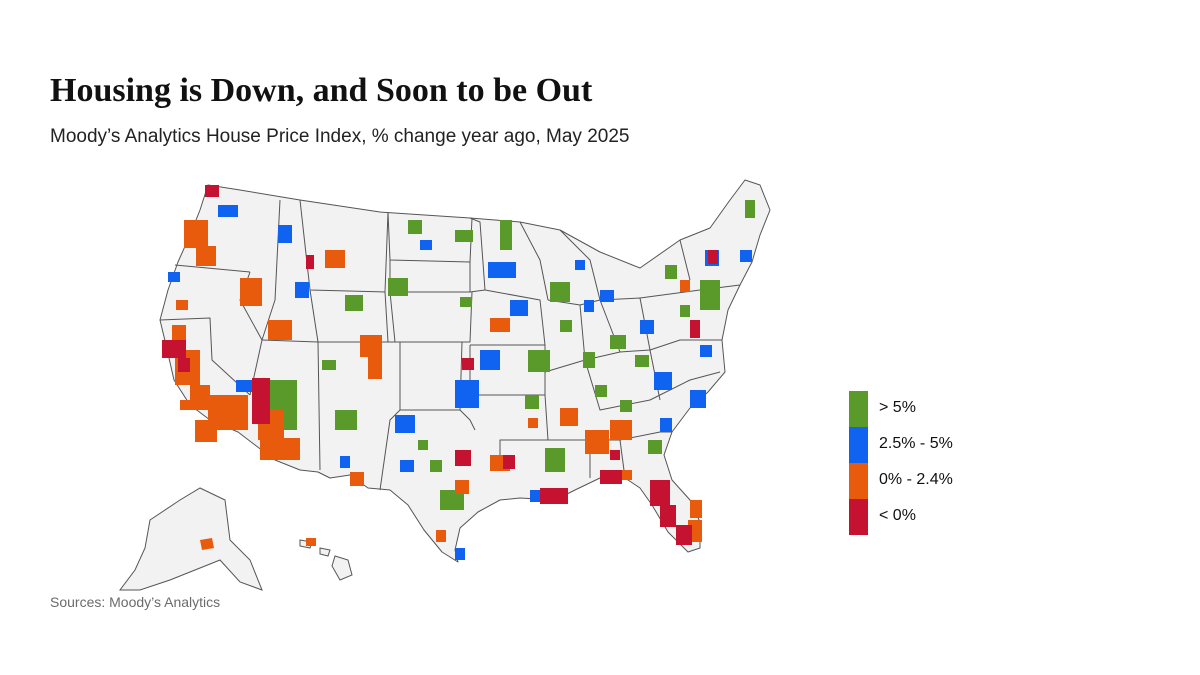 The width and height of the screenshot is (1200, 675). What do you see at coordinates (135, 602) in the screenshot?
I see `source-note: Sources: Moody’s Analytics` at bounding box center [135, 602].